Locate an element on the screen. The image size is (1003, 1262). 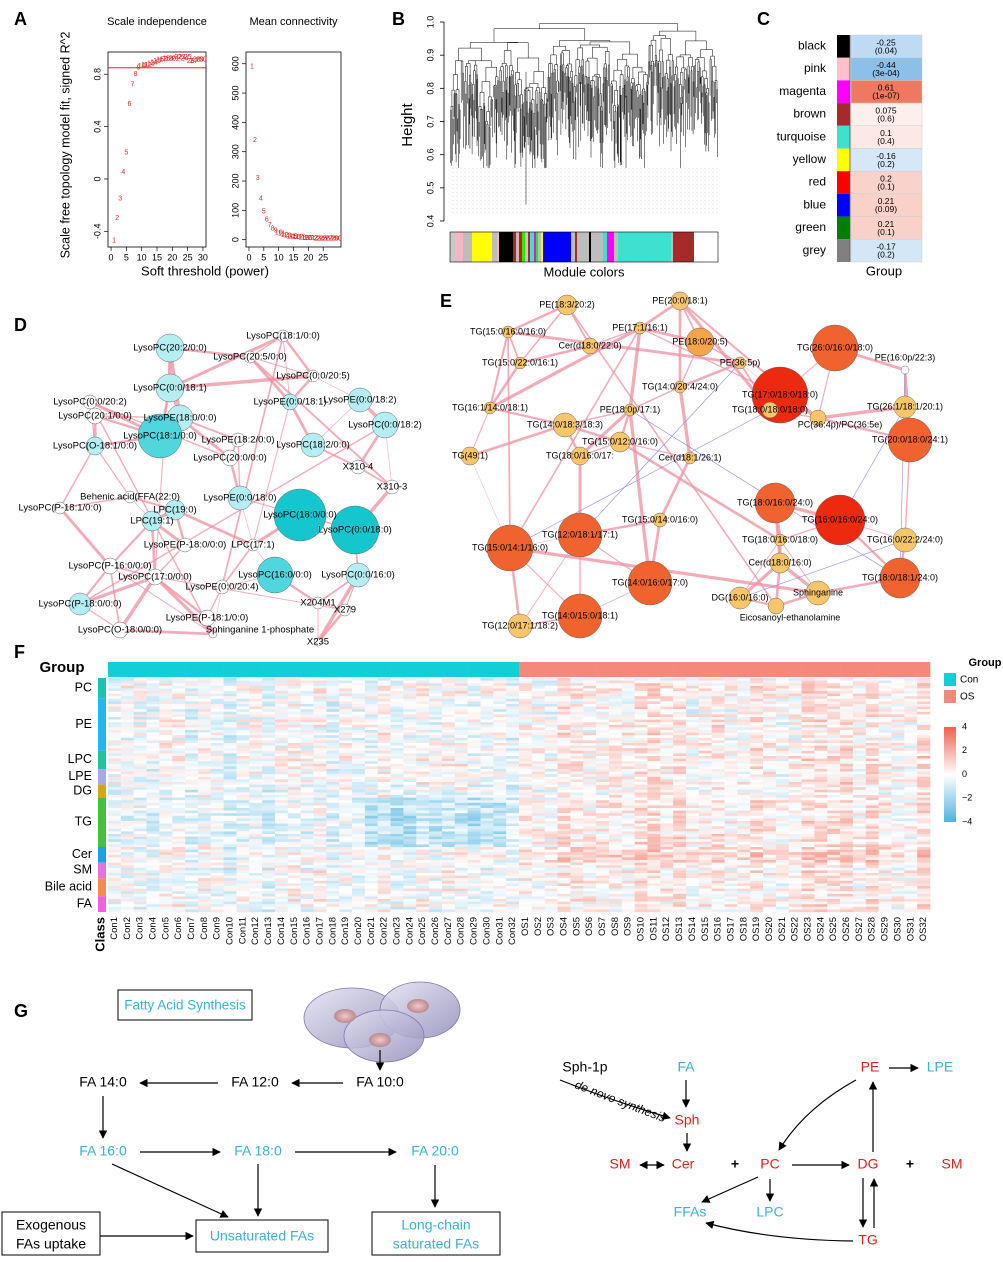
module-color is located at coordinates (644, 247).